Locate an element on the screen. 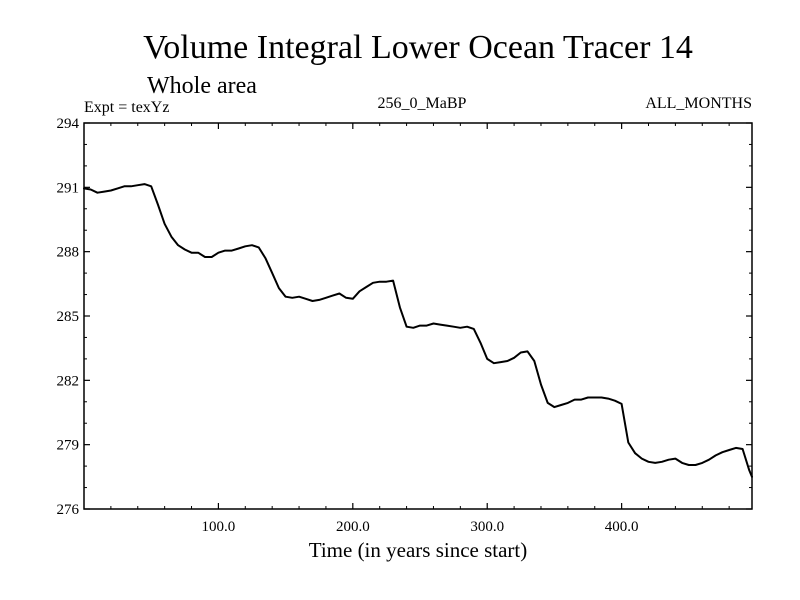  chart-title: Volume Integral Lower Ocean Tracer 14 is located at coordinates (418, 47).